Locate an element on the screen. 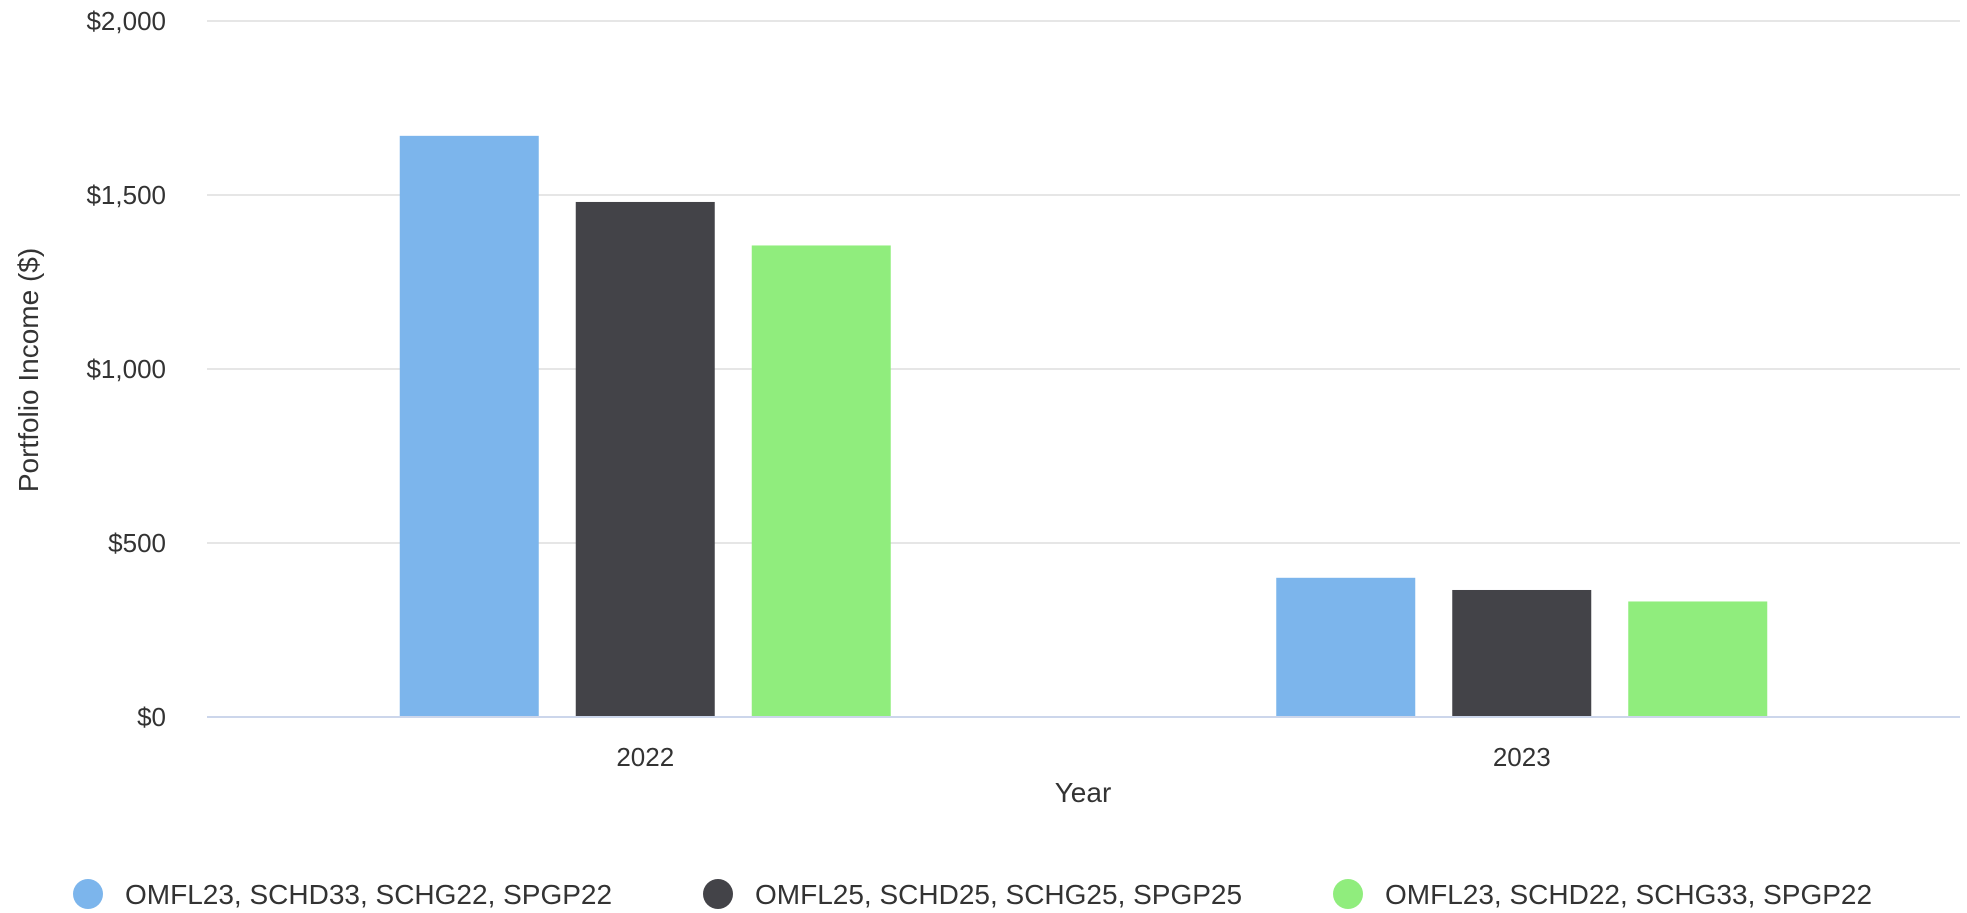 The height and width of the screenshot is (913, 1967). y-axis-ticks: $0 $500 $1,000 $1,500 $2,000 is located at coordinates (126, 369).